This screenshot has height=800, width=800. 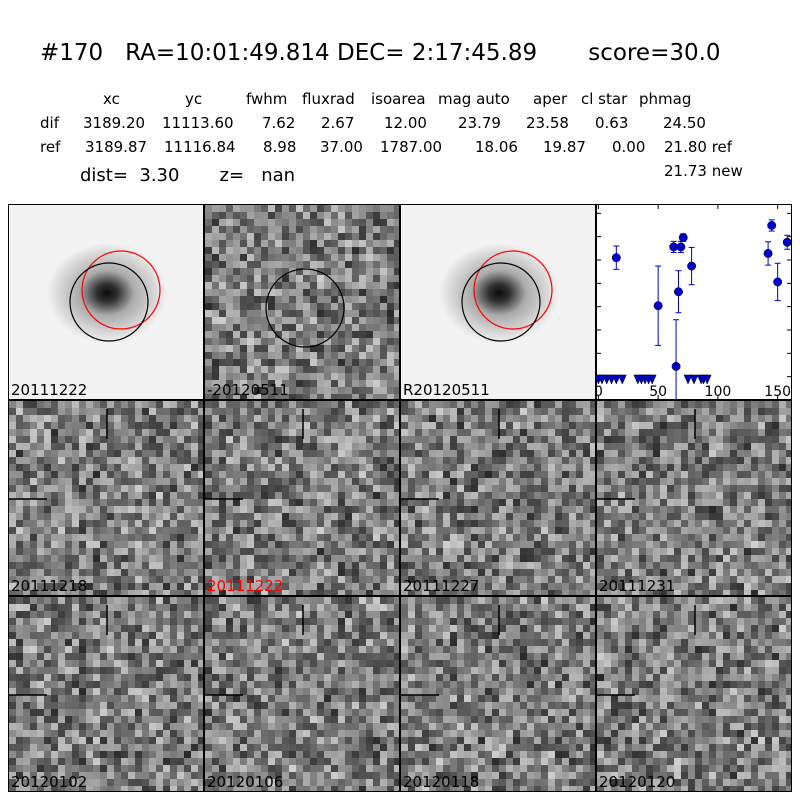 What do you see at coordinates (637, 586) in the screenshot?
I see `stamp-label: 20111231` at bounding box center [637, 586].